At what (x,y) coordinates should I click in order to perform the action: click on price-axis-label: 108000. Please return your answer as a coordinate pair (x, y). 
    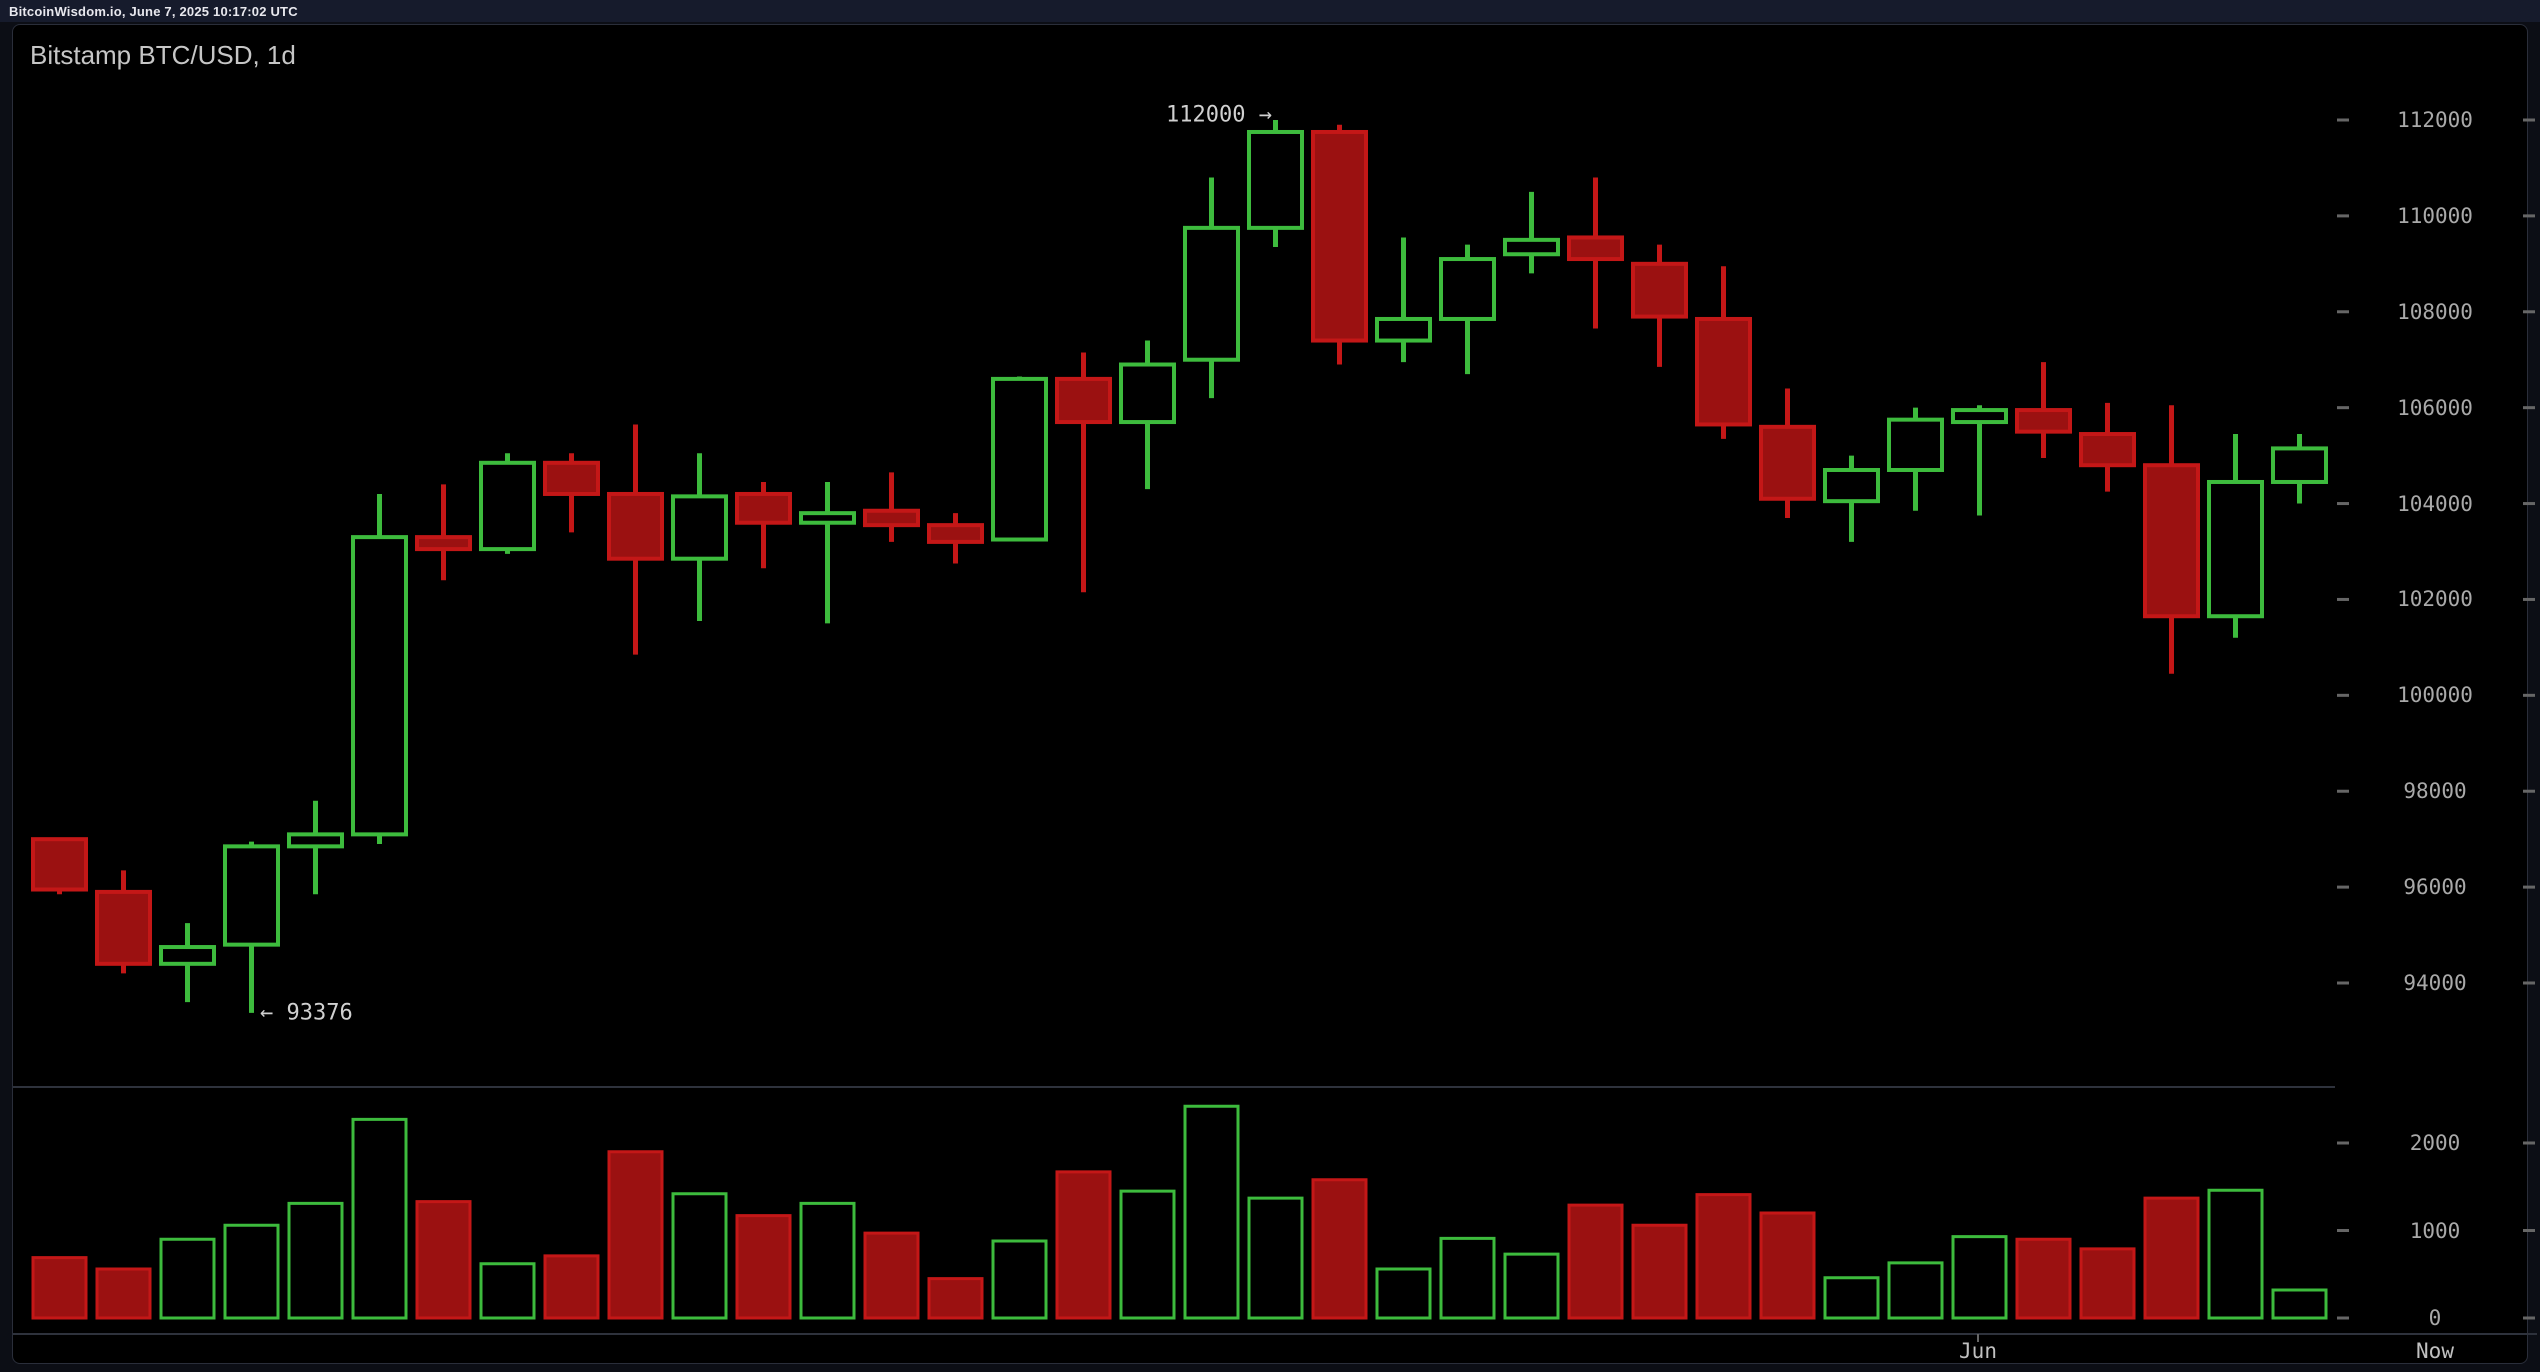
    Looking at the image, I should click on (2435, 311).